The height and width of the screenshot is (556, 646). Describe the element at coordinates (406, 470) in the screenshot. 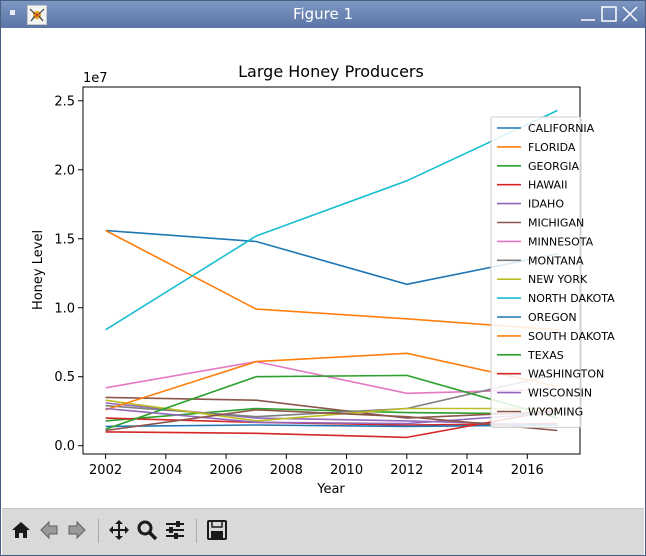

I see `x-tick-label: 2012` at that location.